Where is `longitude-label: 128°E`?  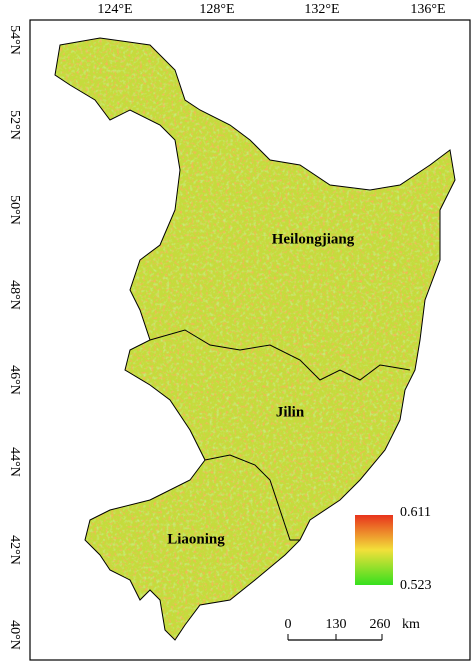
longitude-label: 128°E is located at coordinates (216, 9).